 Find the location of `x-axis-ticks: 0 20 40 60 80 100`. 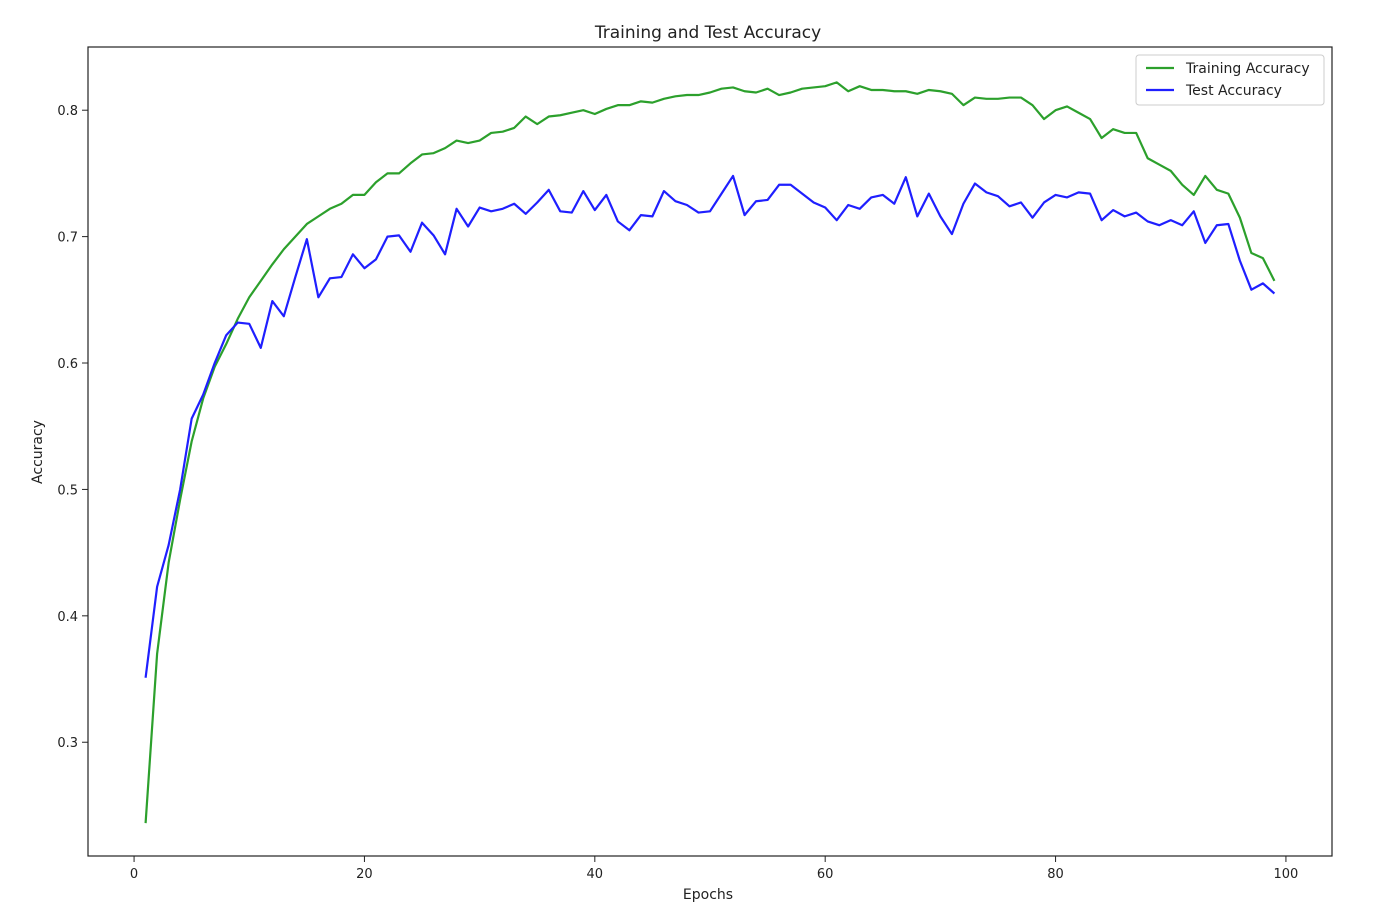

x-axis-ticks: 0 20 40 60 80 100 is located at coordinates (714, 869).